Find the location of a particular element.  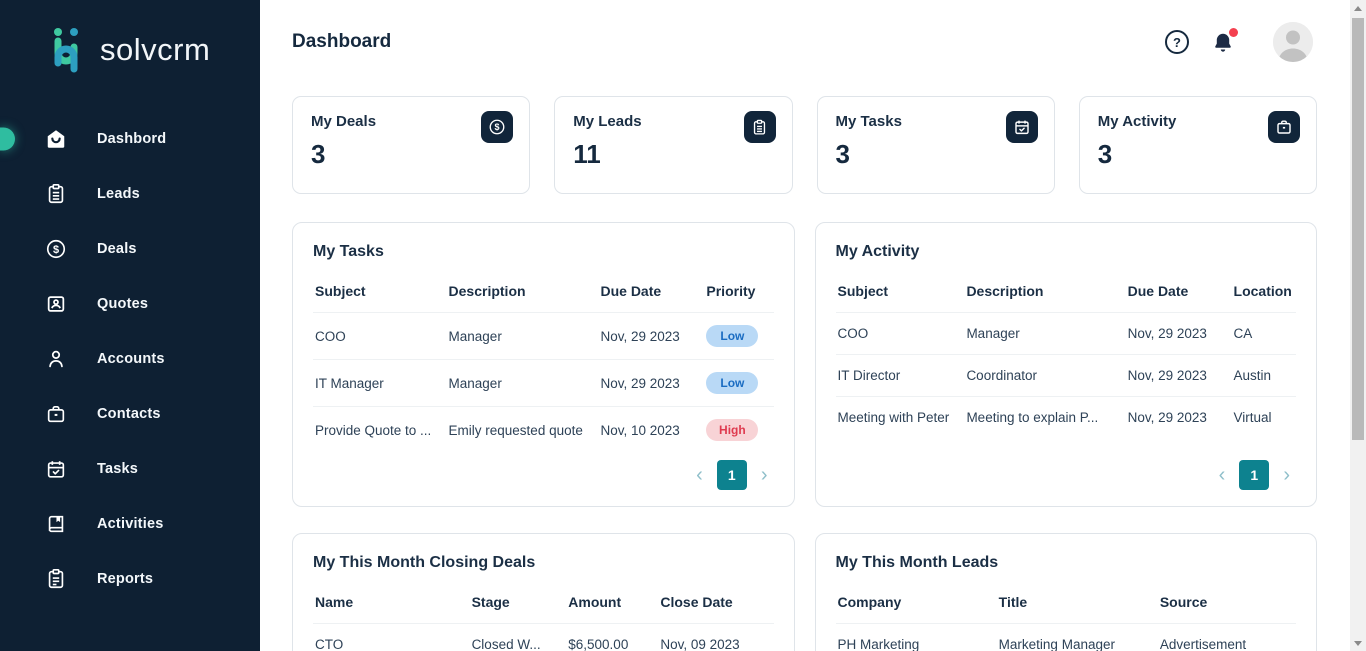

sidebar-item-quotes: Quotes is located at coordinates (130, 303).